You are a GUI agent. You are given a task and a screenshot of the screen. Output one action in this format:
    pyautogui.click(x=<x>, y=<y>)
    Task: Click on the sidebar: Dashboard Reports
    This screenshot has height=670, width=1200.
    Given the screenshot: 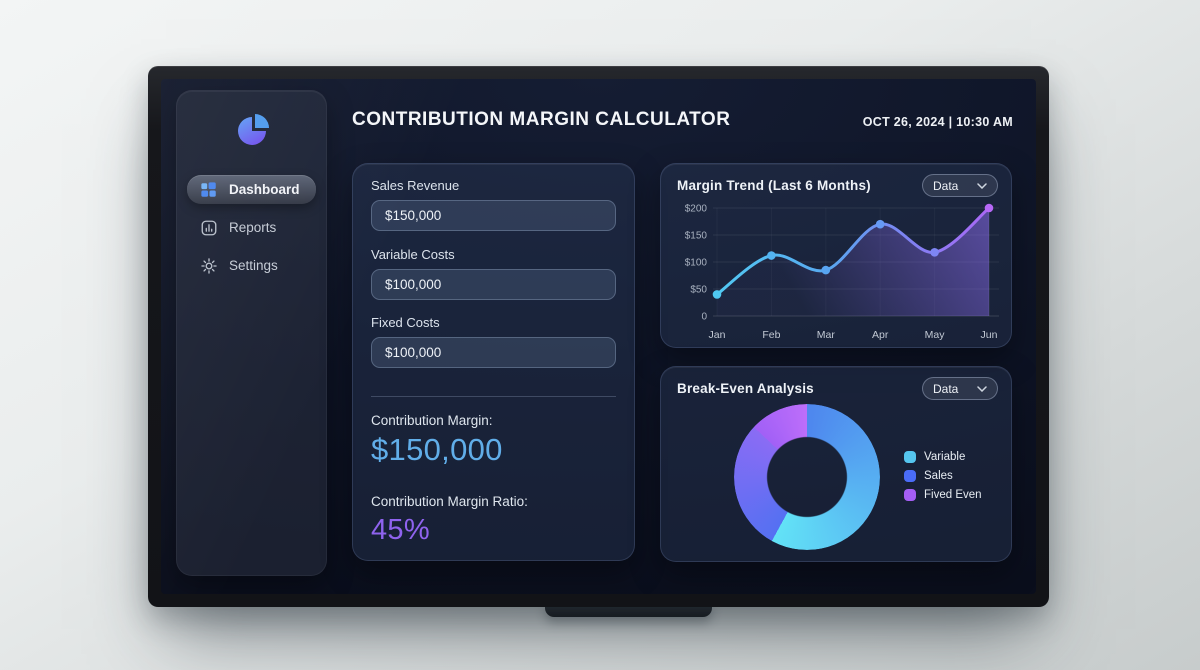 What is the action you would take?
    pyautogui.click(x=251, y=333)
    